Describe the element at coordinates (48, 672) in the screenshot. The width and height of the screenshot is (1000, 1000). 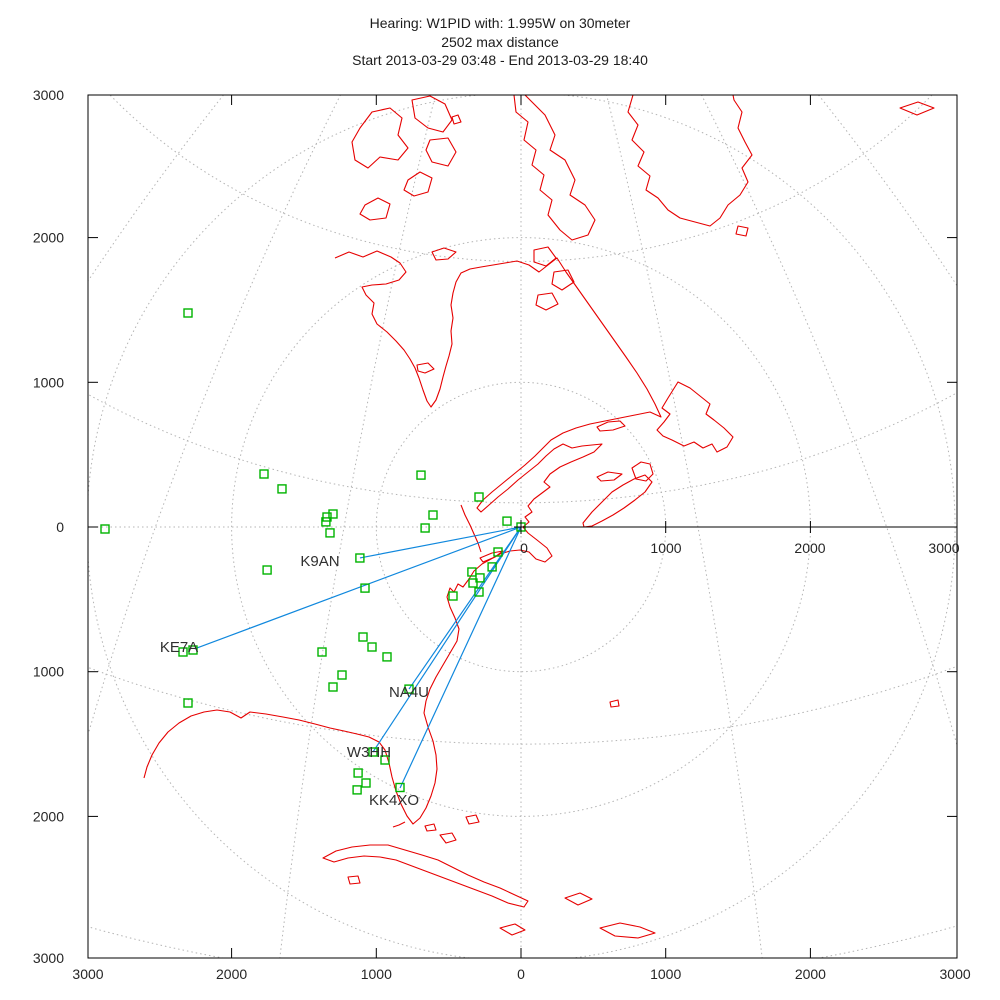
I see `y-axis-tick-label: 1000` at that location.